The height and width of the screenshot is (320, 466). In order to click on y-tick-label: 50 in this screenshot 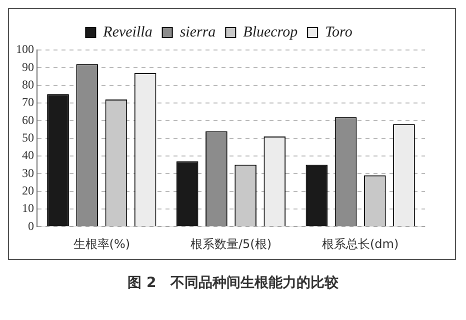, I will do `click(28, 137)`.